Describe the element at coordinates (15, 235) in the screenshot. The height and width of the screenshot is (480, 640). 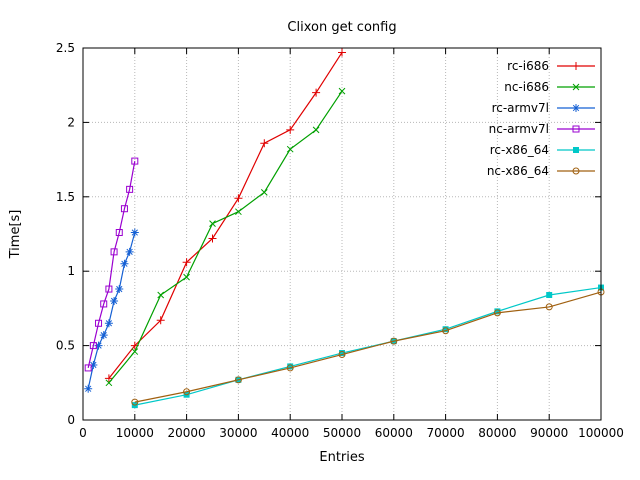
I see `y-axis-label: Time[s]` at that location.